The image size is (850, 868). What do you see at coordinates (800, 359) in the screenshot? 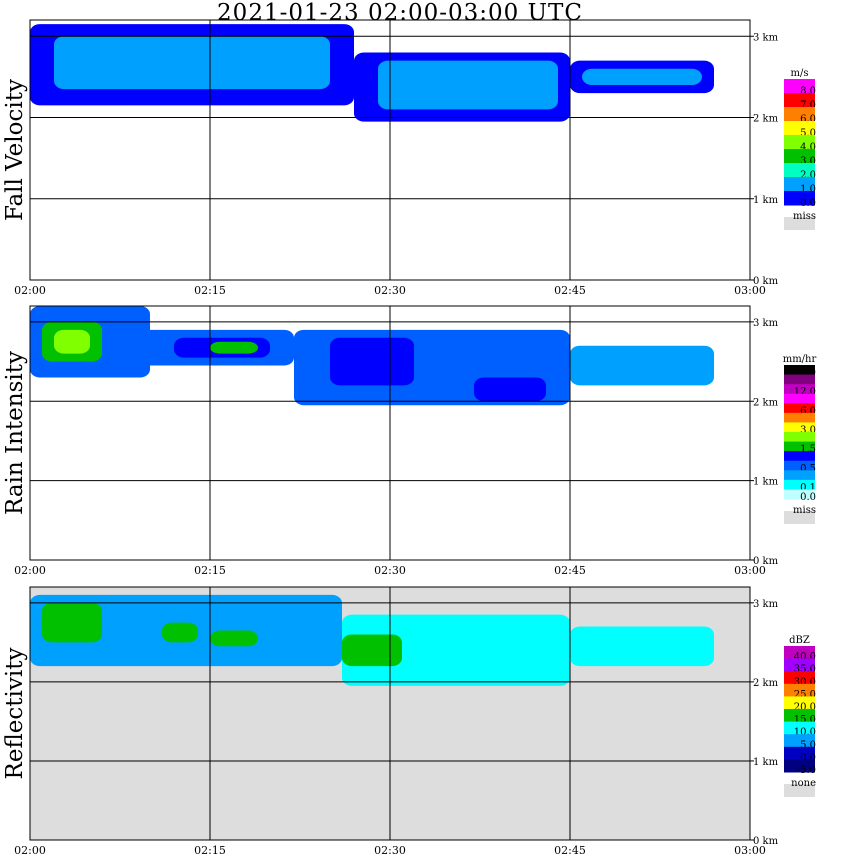
I see `legend-unit: mm/hr` at bounding box center [800, 359].